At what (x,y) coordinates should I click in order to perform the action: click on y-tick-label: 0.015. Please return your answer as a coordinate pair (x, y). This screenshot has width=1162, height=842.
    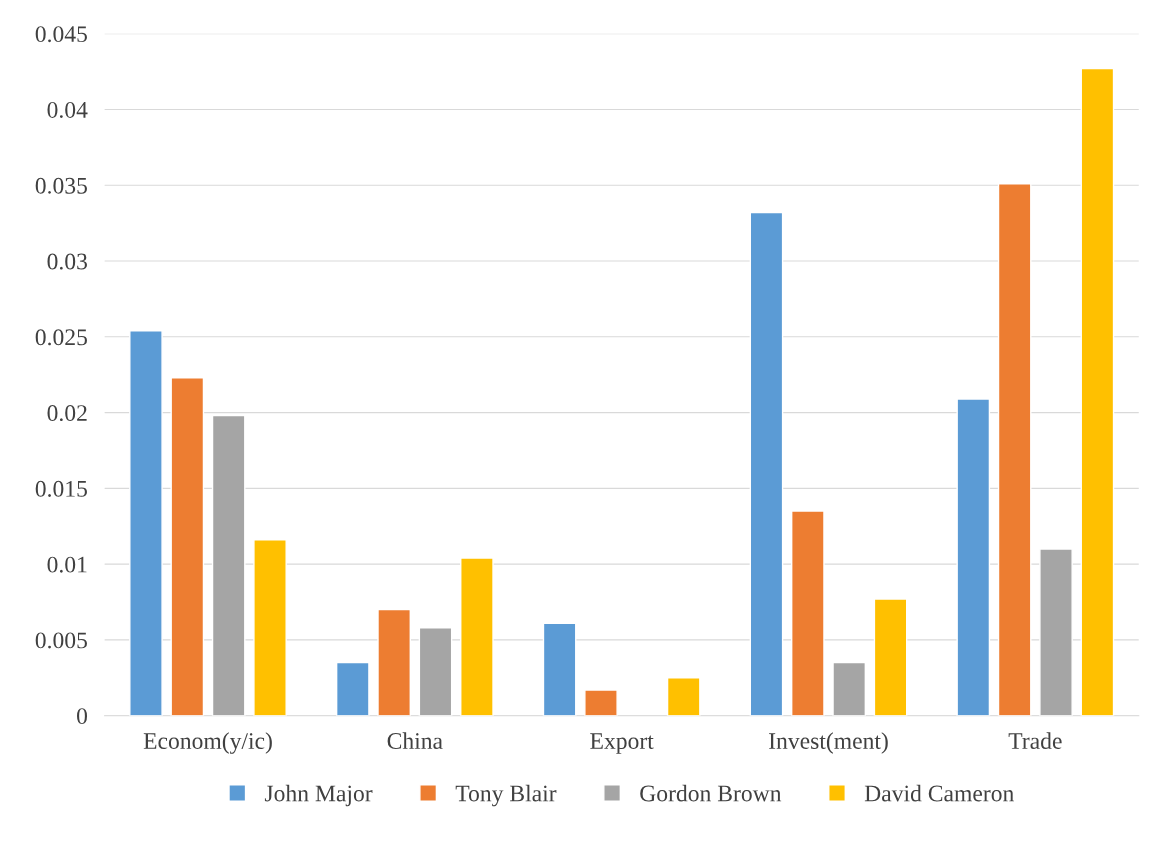
    Looking at the image, I should click on (61, 488).